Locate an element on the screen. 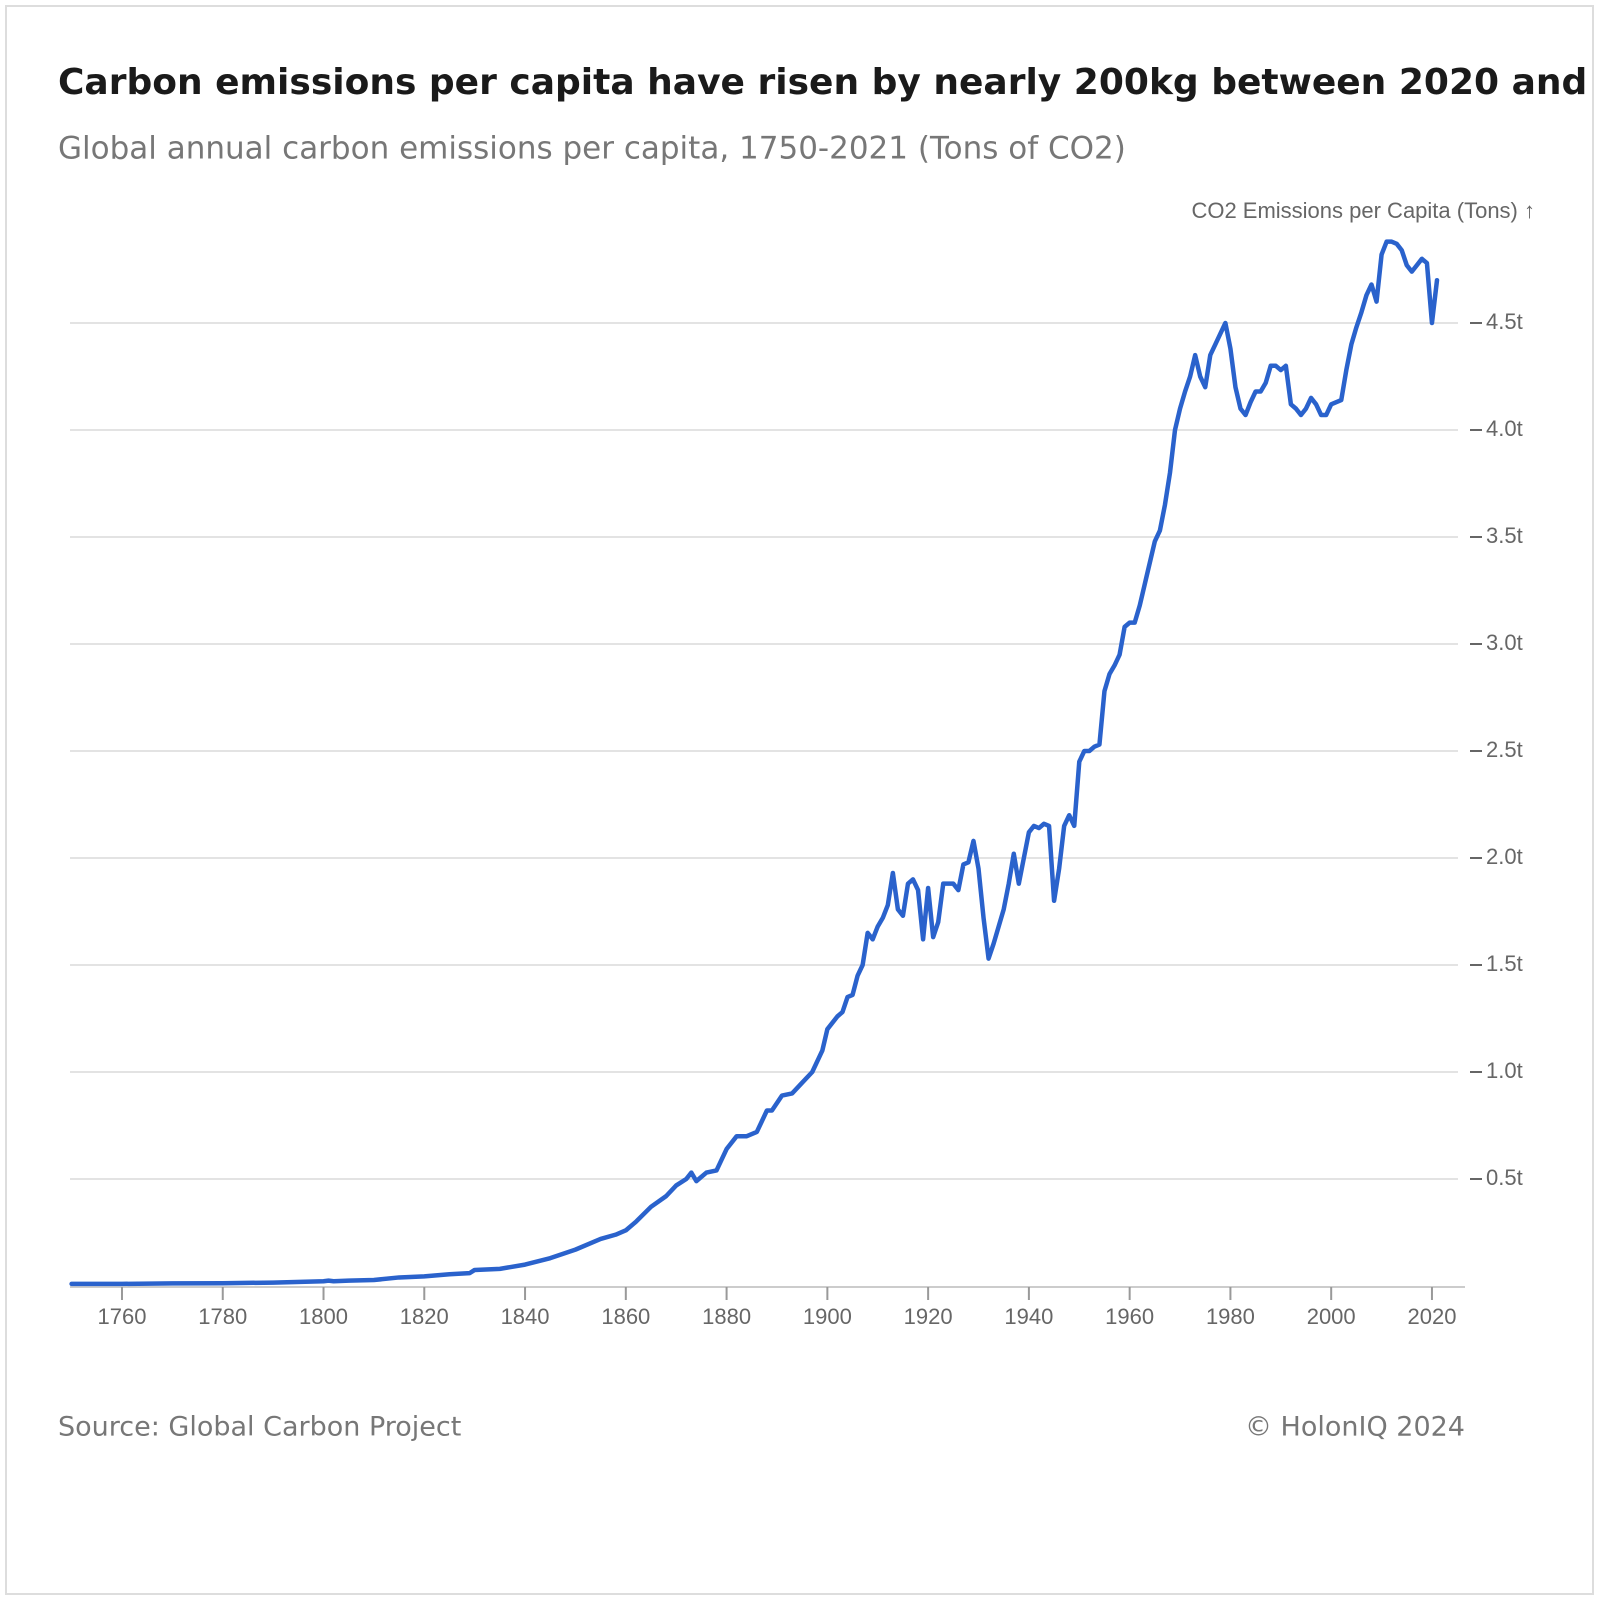 This screenshot has height=1600, width=1599. x-tick-label: 1760 is located at coordinates (122, 1316).